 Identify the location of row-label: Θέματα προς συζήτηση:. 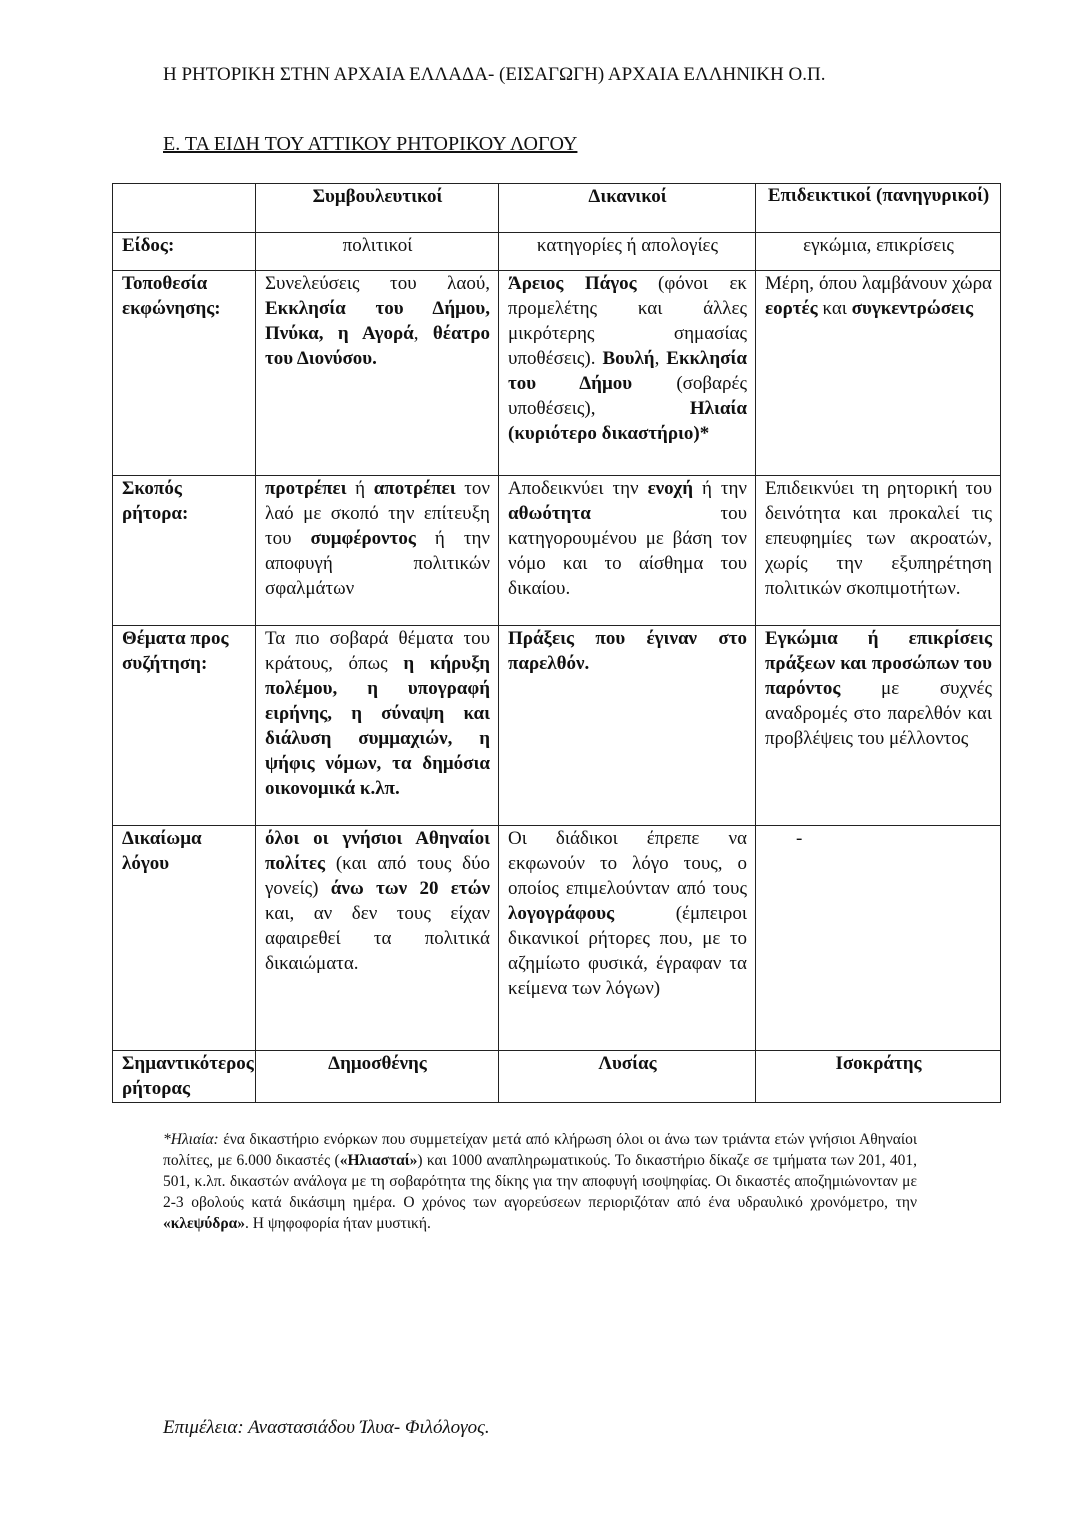
(184, 725).